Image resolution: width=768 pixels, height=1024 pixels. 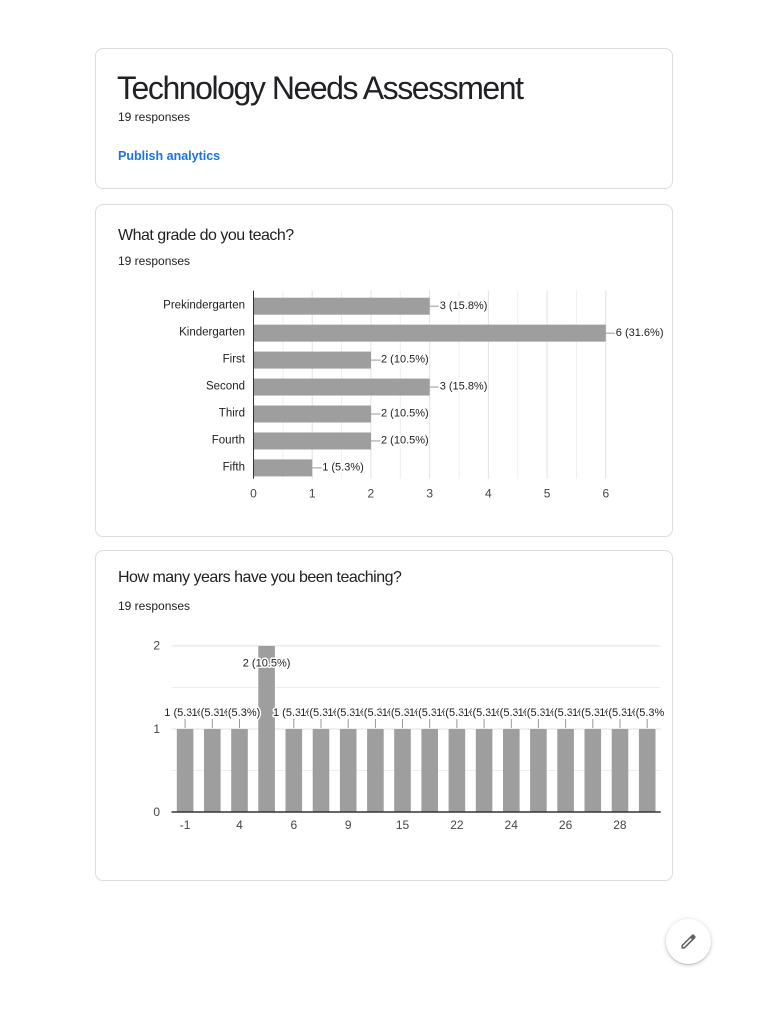 What do you see at coordinates (348, 825) in the screenshot?
I see `svg-text: 9` at bounding box center [348, 825].